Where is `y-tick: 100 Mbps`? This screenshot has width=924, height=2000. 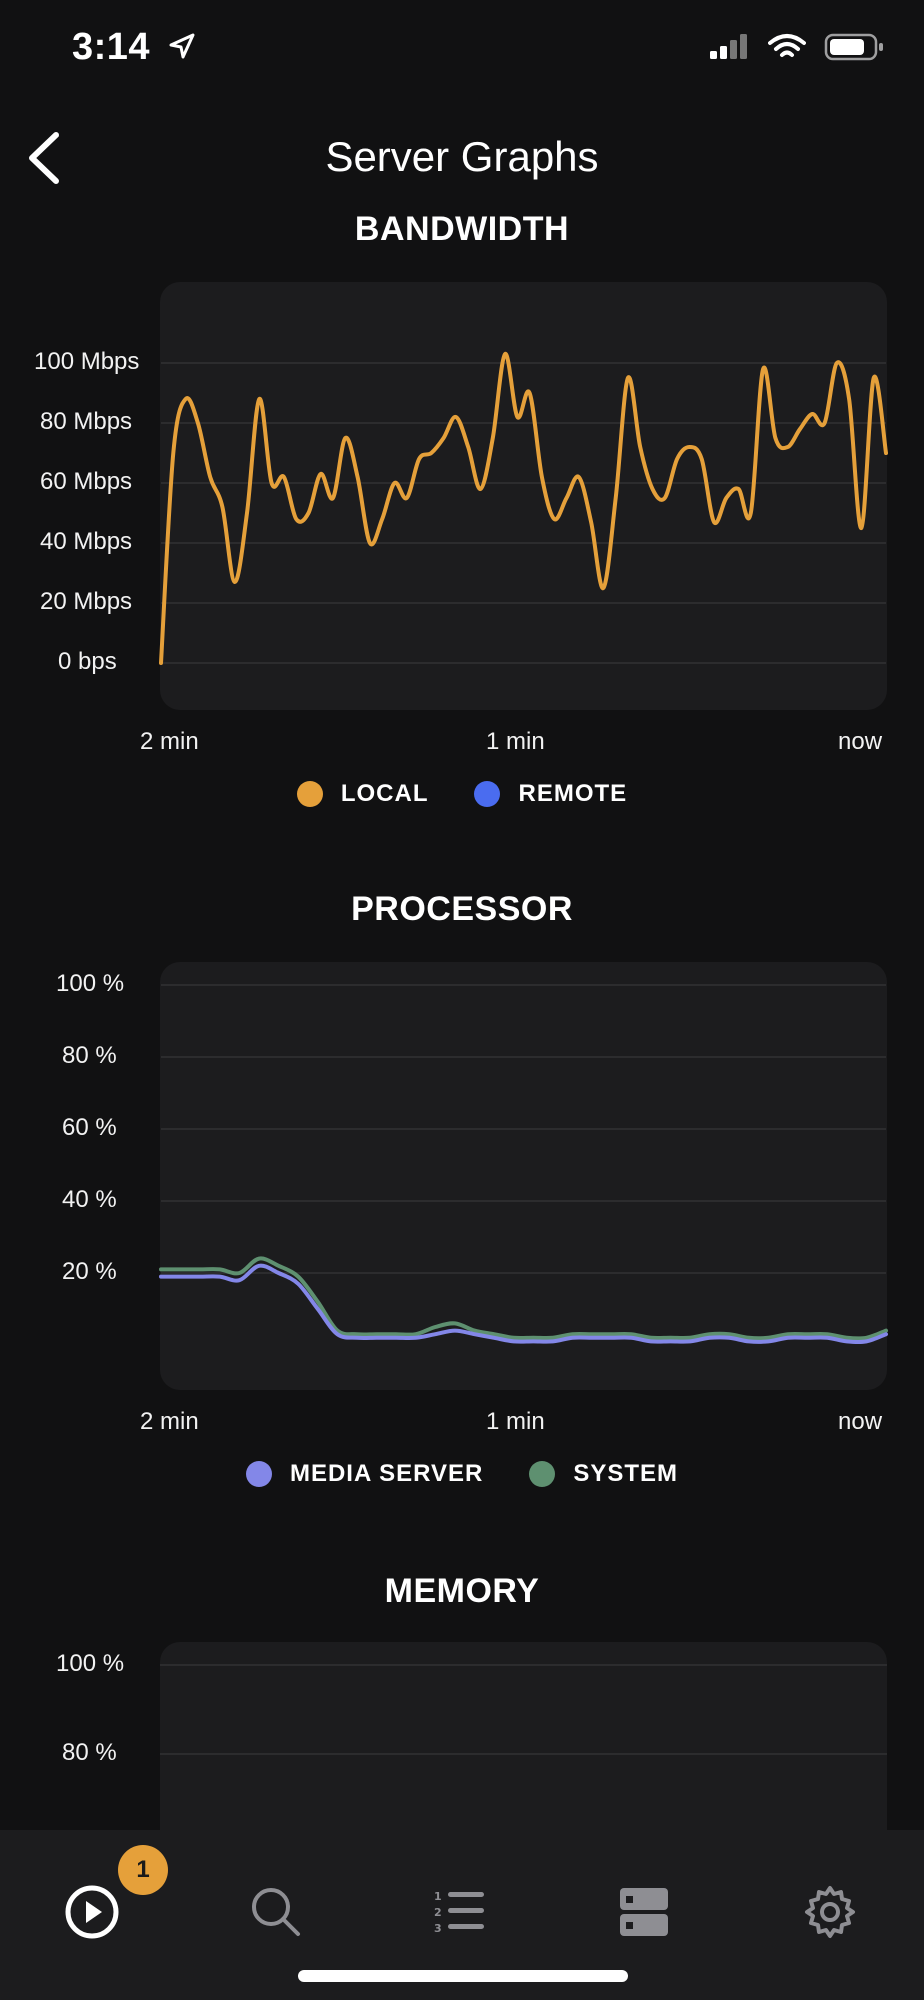 y-tick: 100 Mbps is located at coordinates (87, 361).